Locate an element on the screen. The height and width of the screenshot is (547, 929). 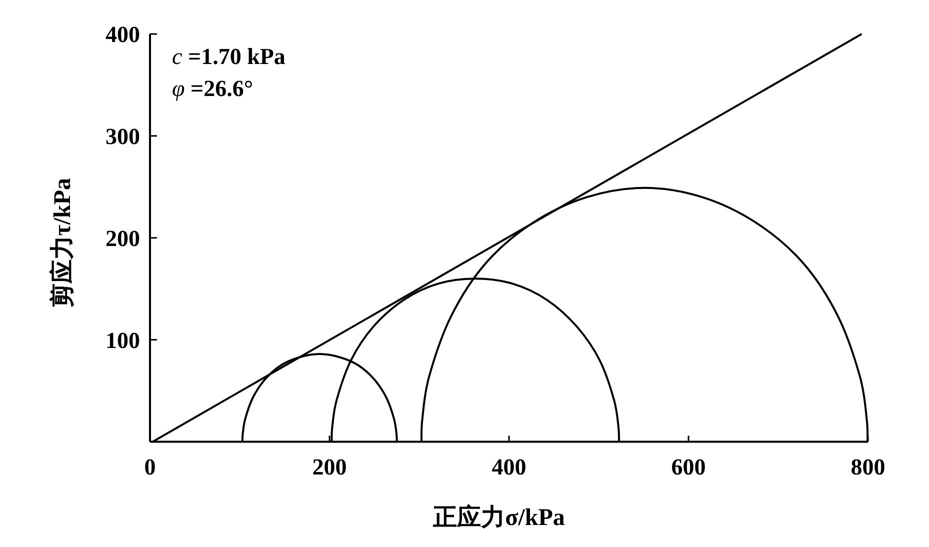
x-tick-label: 600 is located at coordinates (688, 467).